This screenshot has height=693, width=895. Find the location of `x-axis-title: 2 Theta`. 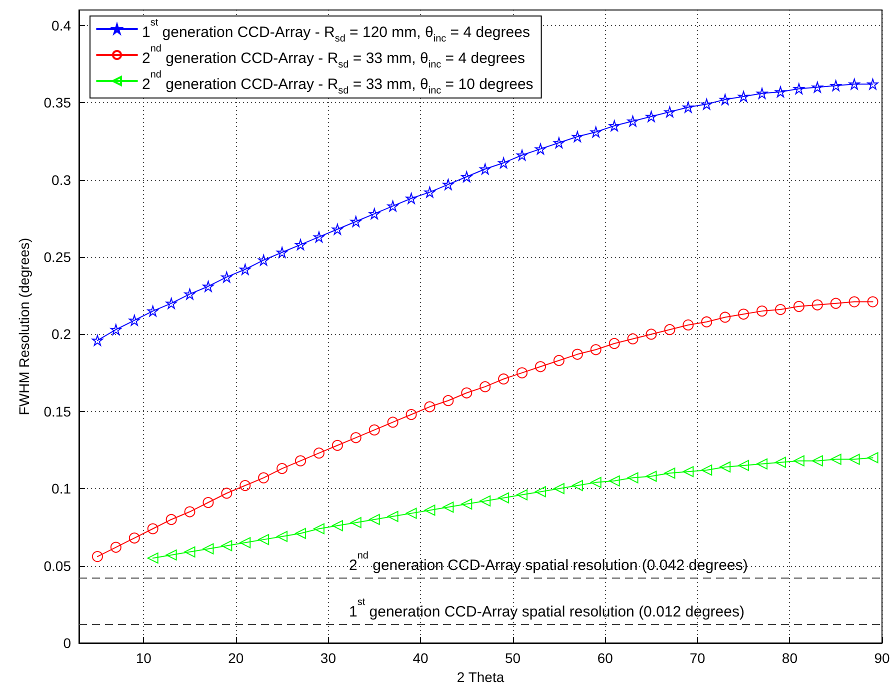

x-axis-title: 2 Theta is located at coordinates (480, 676).